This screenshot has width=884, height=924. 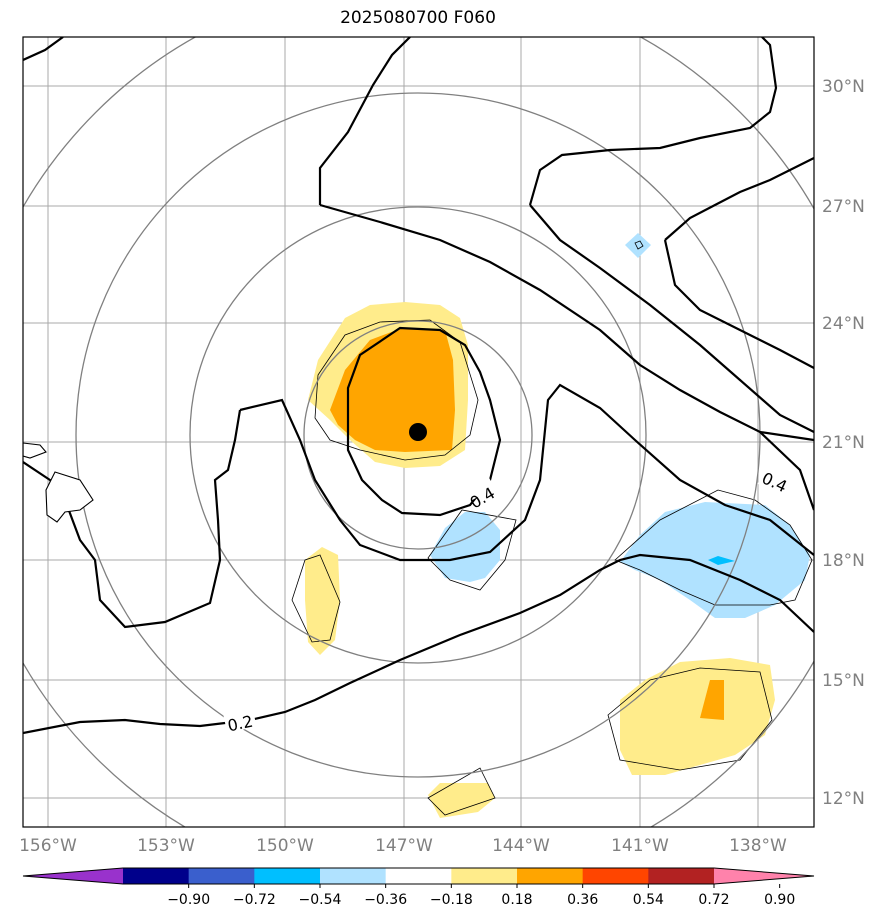 What do you see at coordinates (188, 900) in the screenshot?
I see `colorbar-label: −0.90` at bounding box center [188, 900].